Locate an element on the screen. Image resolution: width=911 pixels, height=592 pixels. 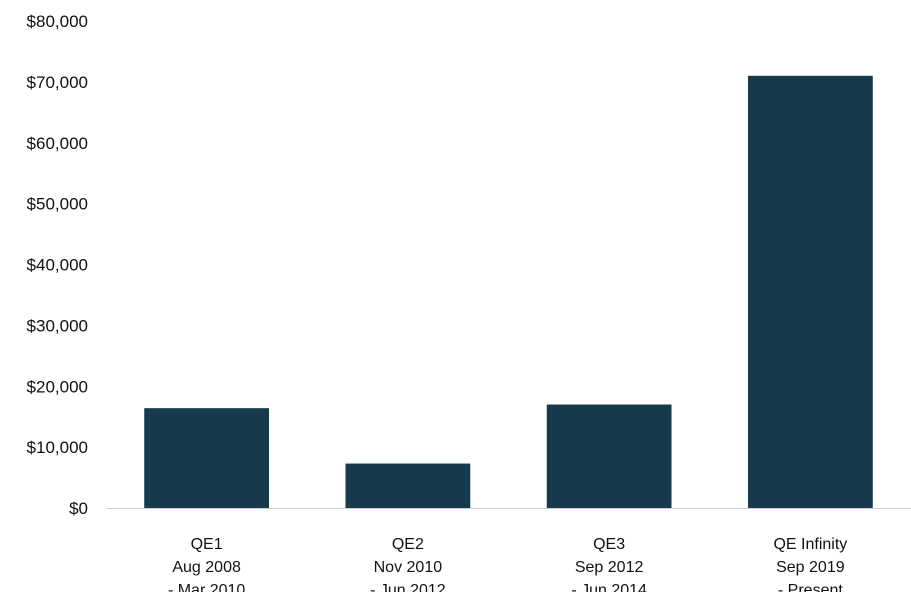
y-tick-label: $40,000 is located at coordinates (57, 265).